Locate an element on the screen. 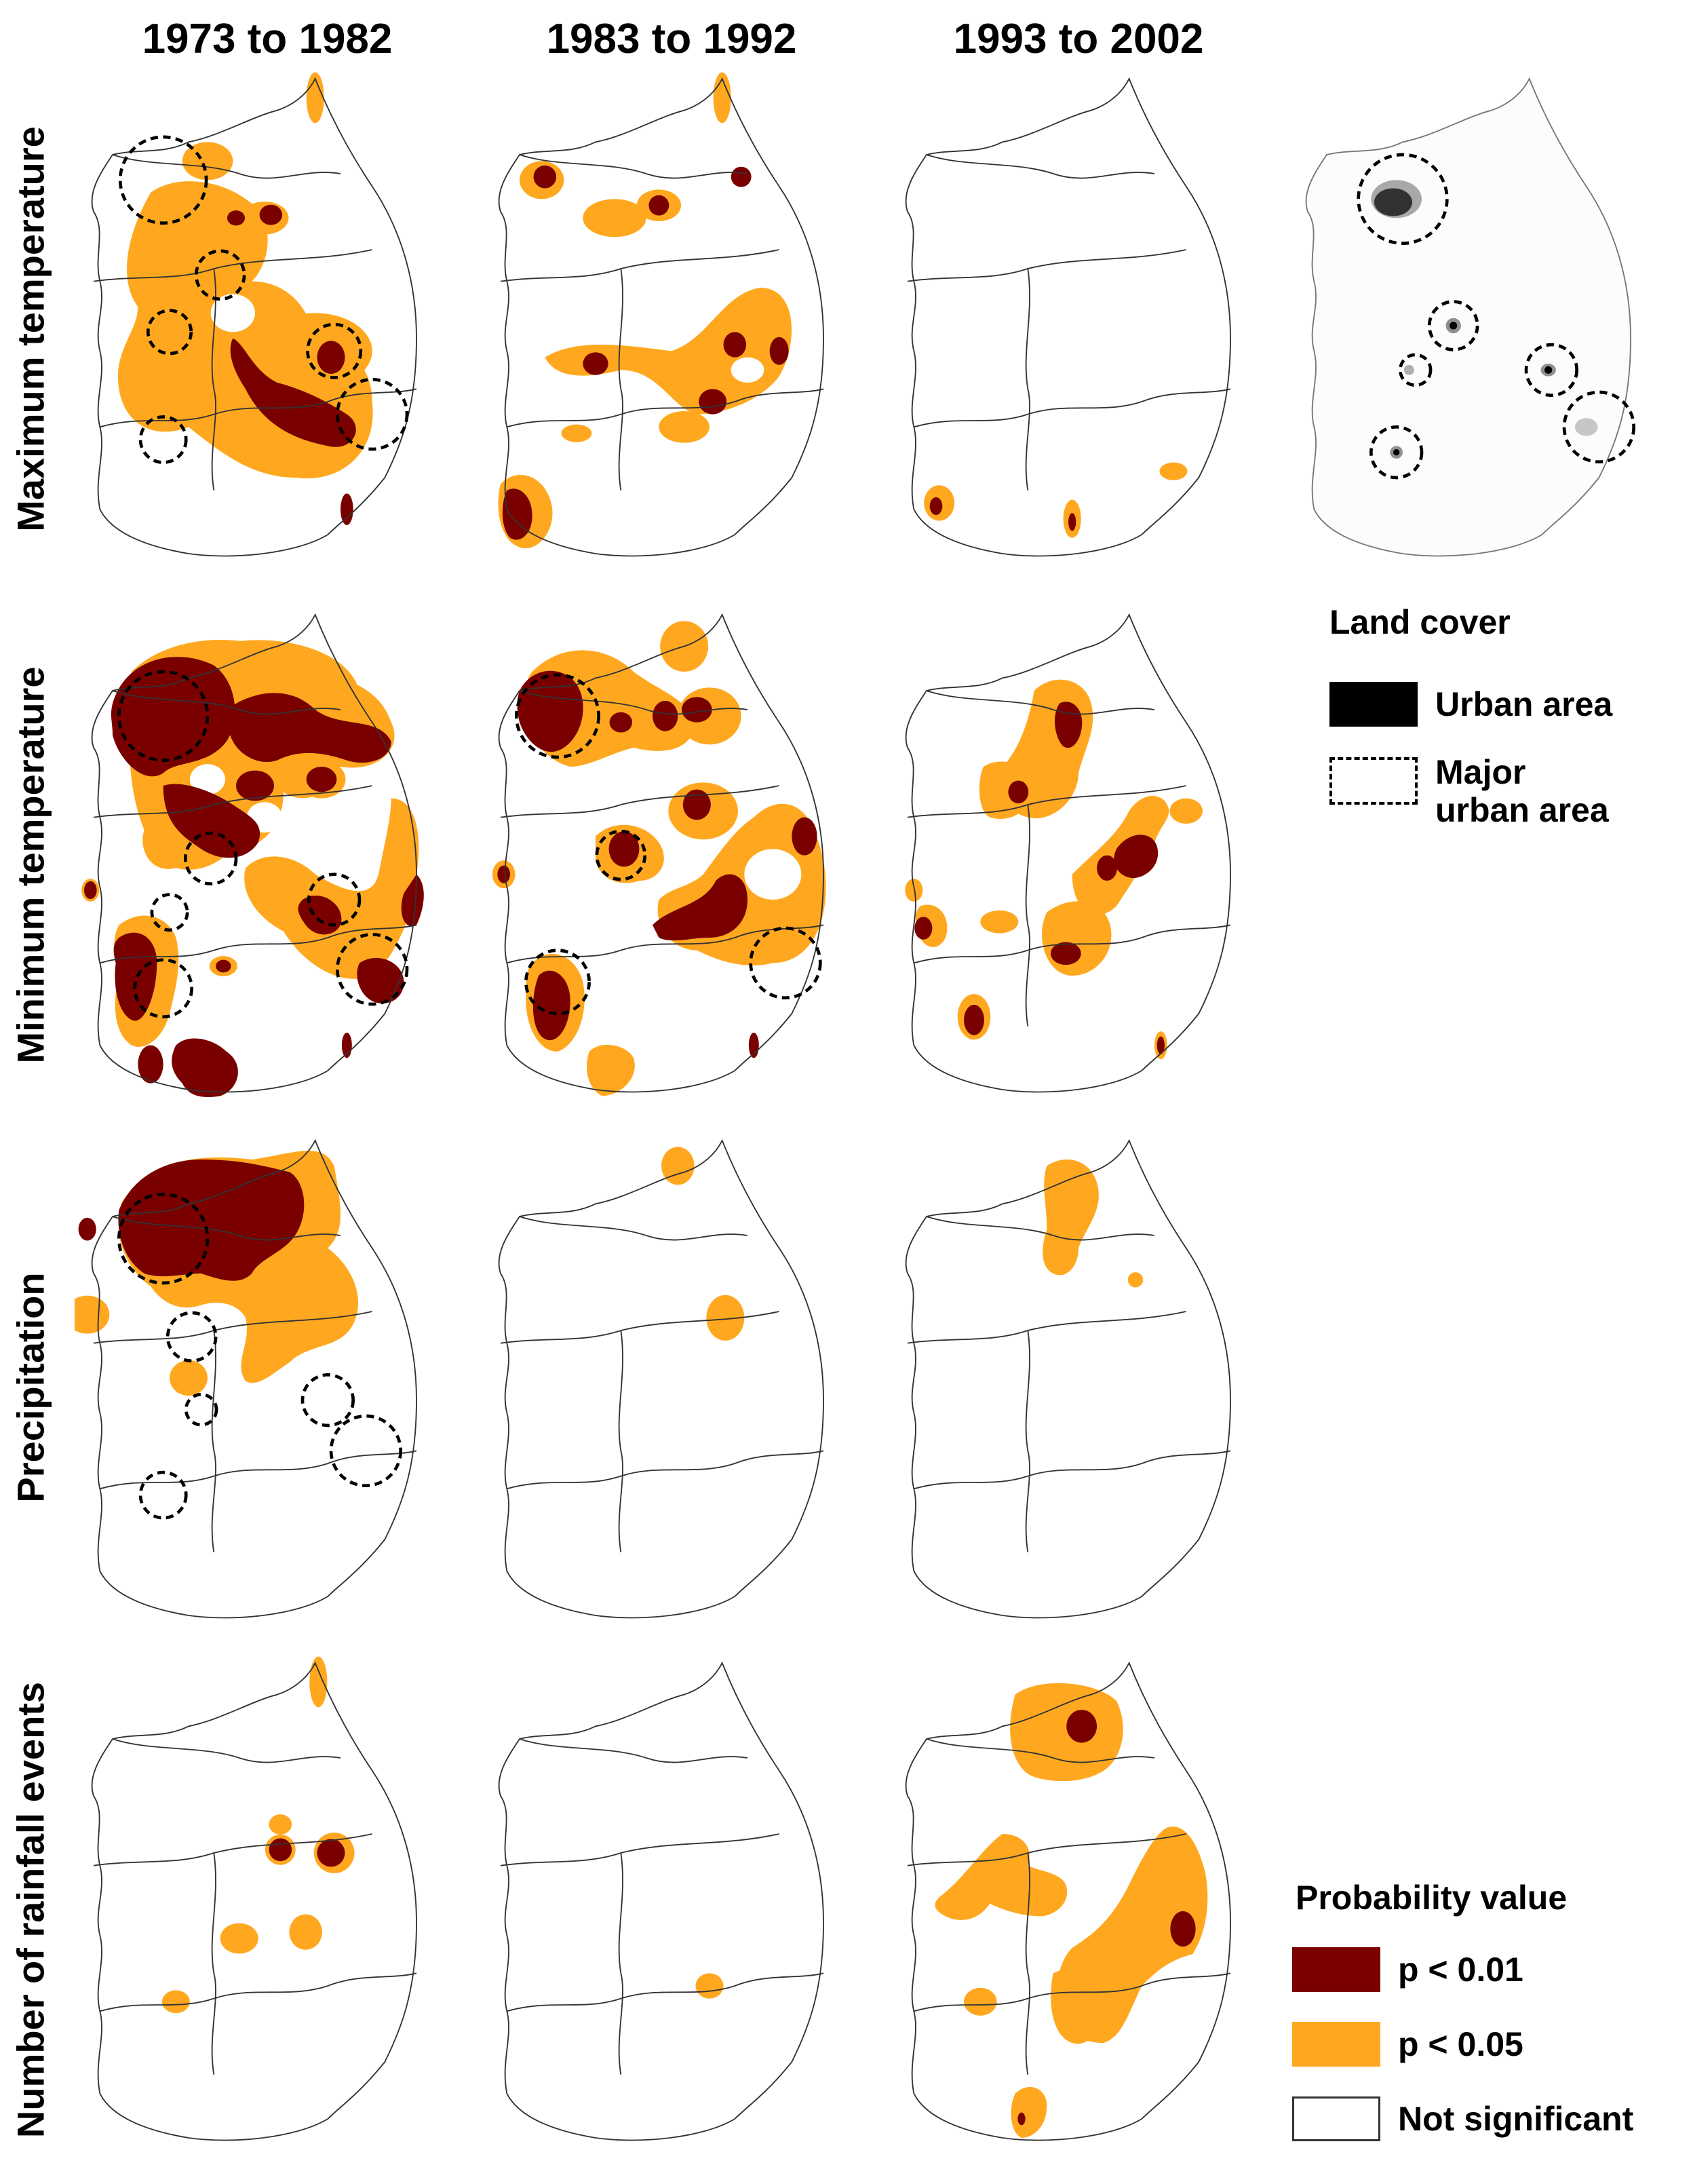 This screenshot has width=1691, height=2184. row-label-rainfall-events: Number of rainfall events is located at coordinates (30, 1910).